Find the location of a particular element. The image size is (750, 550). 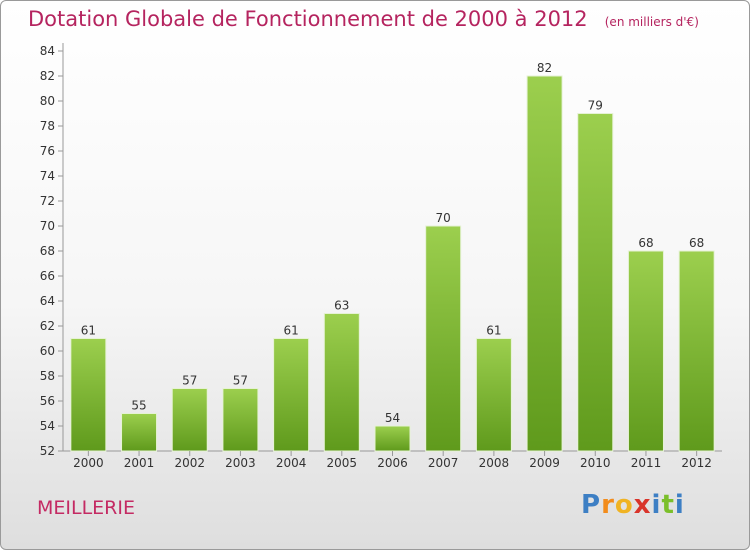

y-tick-label: 60 is located at coordinates (47, 351).